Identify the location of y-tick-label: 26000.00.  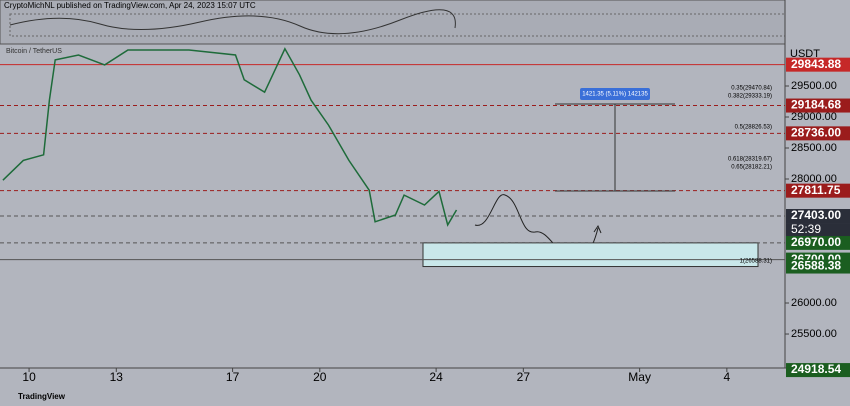
(814, 303).